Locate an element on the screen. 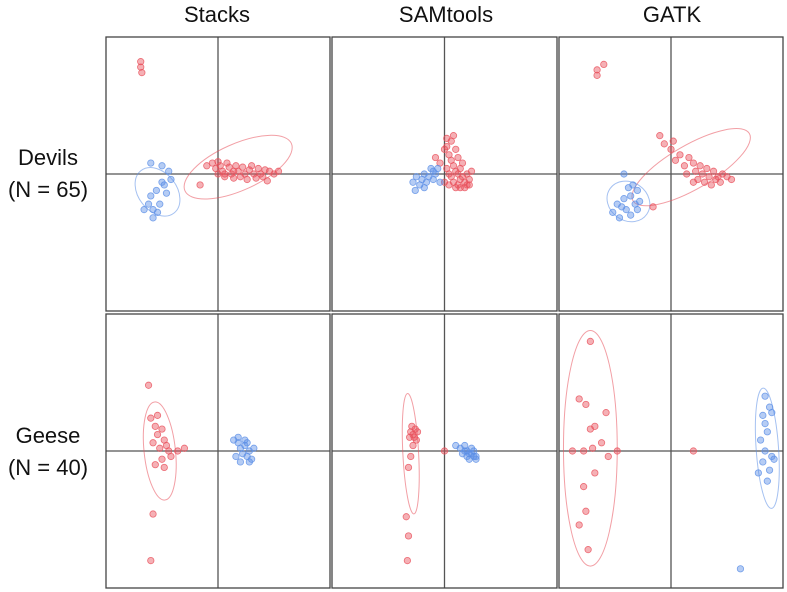 Image resolution: width=787 pixels, height=592 pixels. panel-devils-gatk is located at coordinates (671, 174).